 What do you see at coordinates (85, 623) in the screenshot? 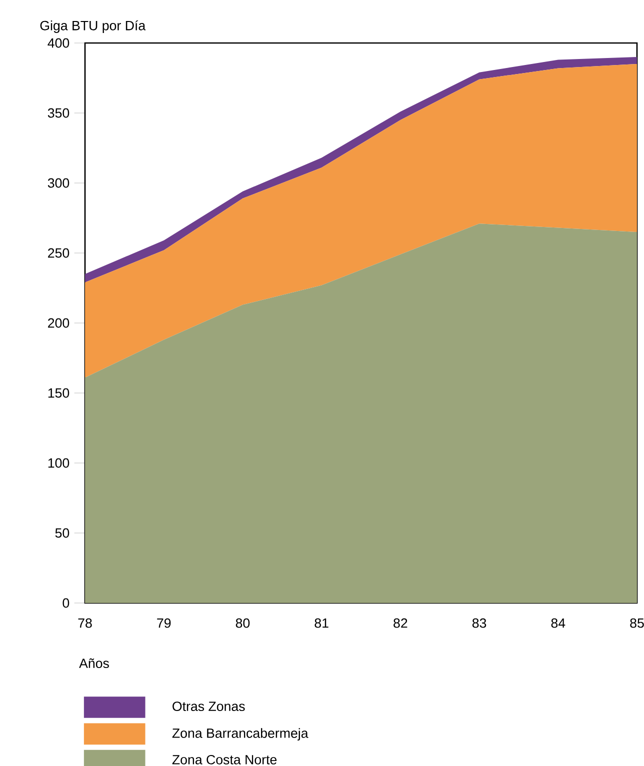
I see `x-tick-label: 78` at bounding box center [85, 623].